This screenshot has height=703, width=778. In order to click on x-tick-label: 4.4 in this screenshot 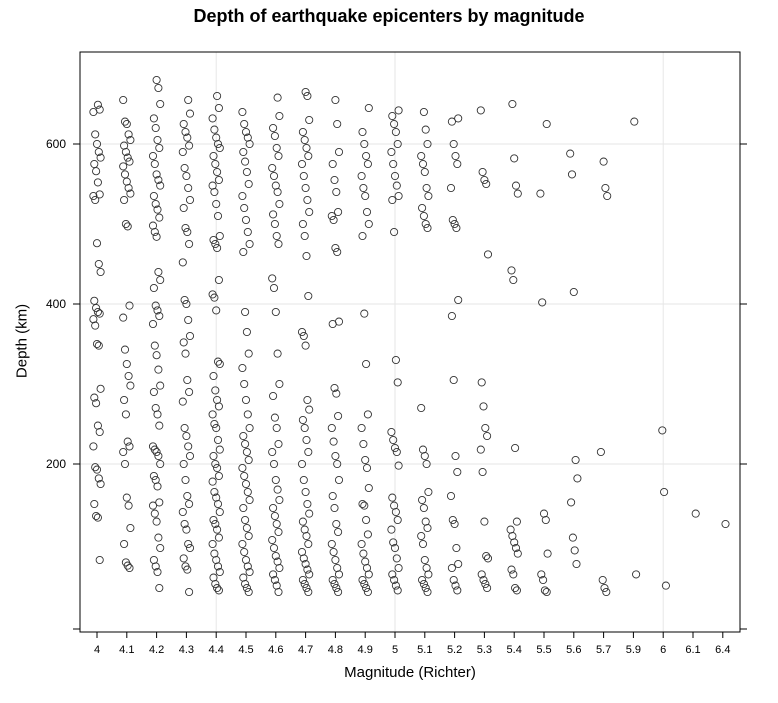, I will do `click(216, 650)`.